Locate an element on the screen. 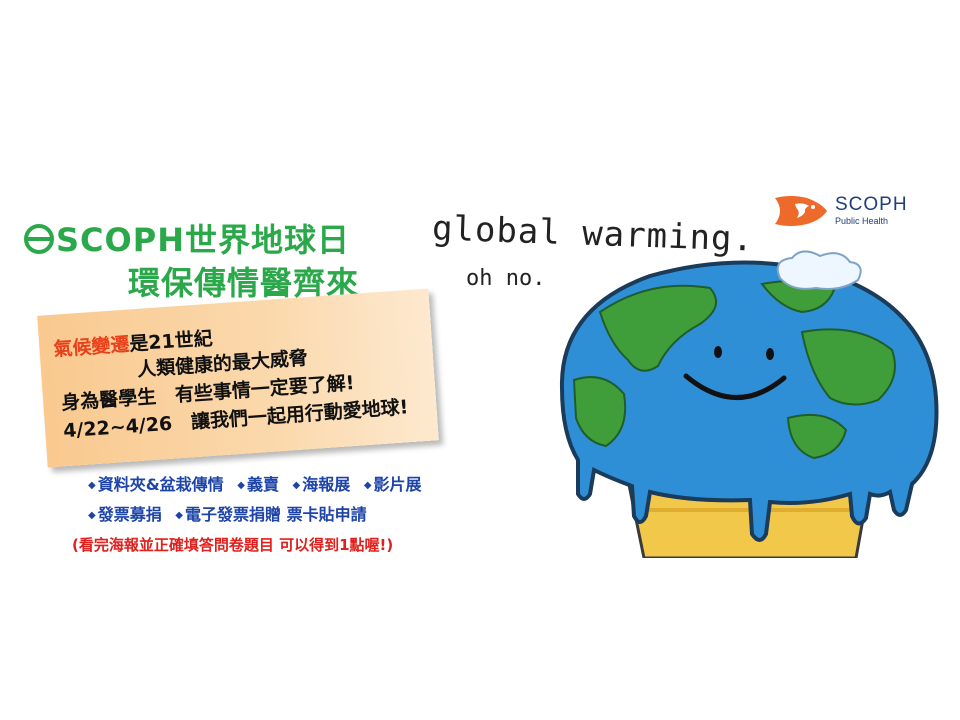 The height and width of the screenshot is (720, 960). smile-mouth is located at coordinates (735, 386).